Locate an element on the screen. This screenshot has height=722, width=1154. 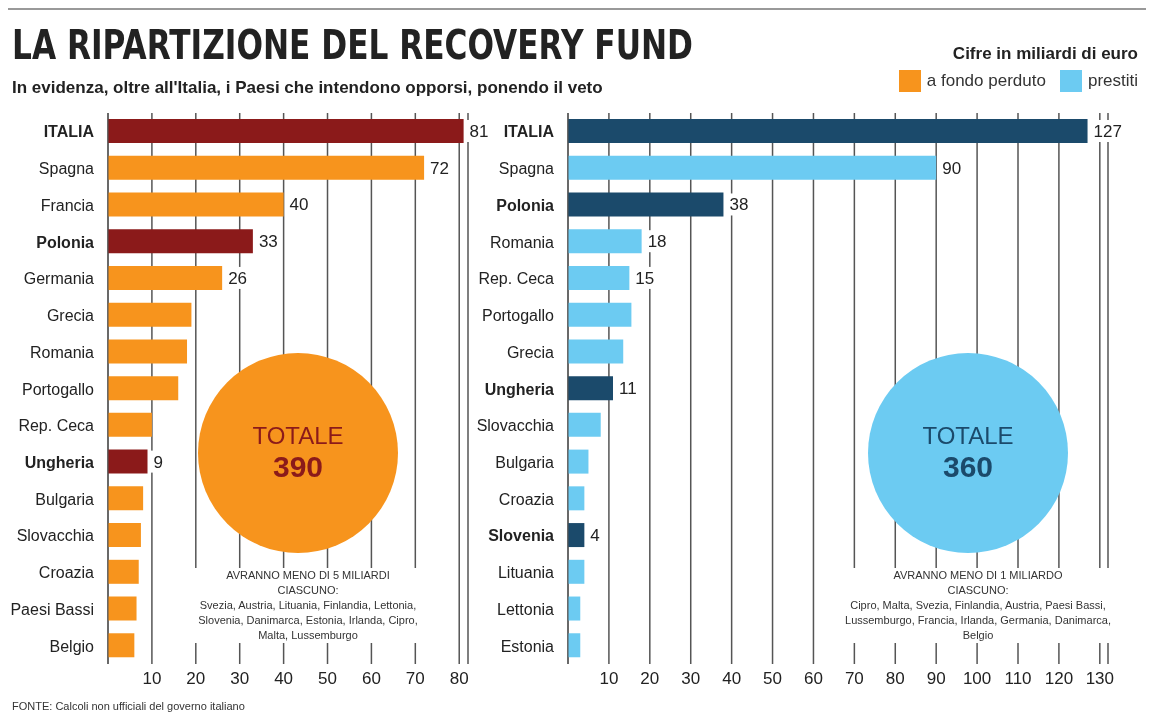
annotation: TOTALE is located at coordinates (968, 436).